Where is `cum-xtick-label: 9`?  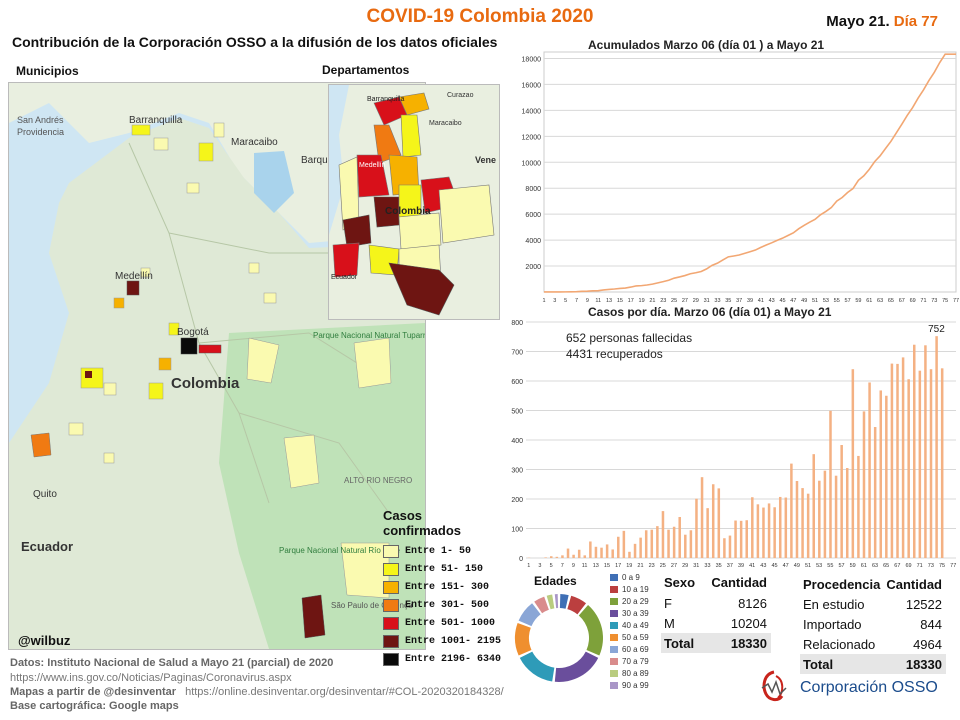 cum-xtick-label: 9 is located at coordinates (587, 301).